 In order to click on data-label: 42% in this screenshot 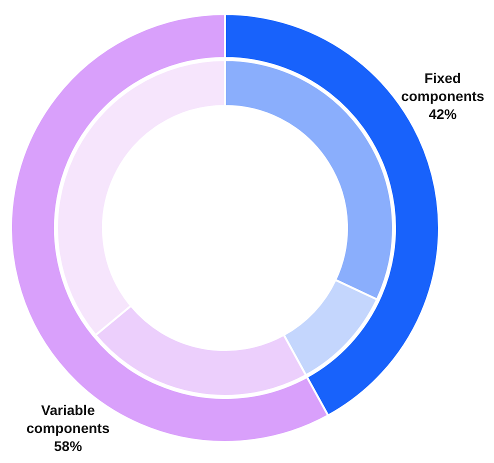, I will do `click(443, 114)`.